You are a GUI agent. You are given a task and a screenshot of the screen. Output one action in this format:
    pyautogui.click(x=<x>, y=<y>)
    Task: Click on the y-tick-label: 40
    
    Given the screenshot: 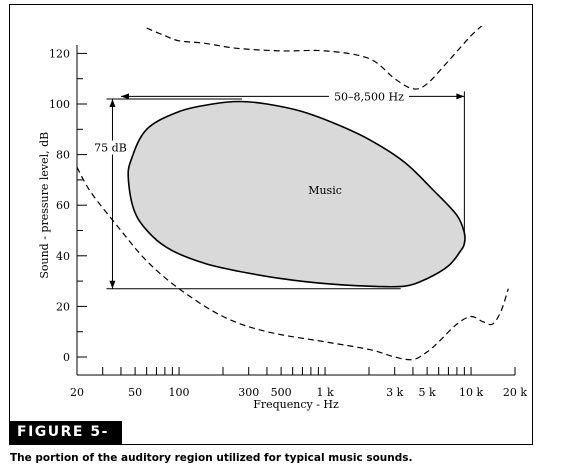 What is the action you would take?
    pyautogui.click(x=63, y=256)
    